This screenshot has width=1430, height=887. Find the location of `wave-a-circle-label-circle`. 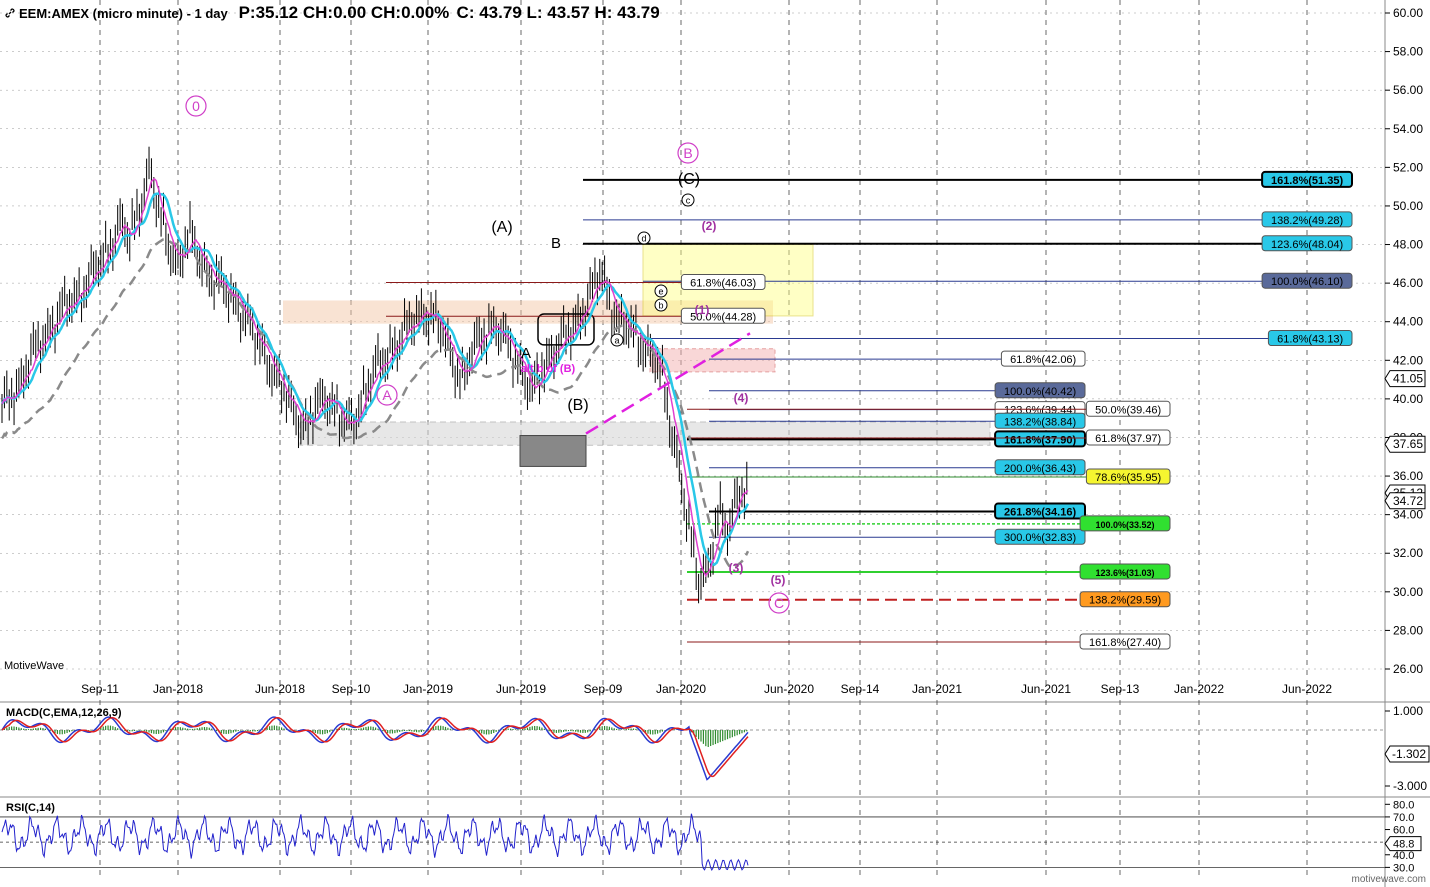

wave-a-circle-label-circle is located at coordinates (387, 395).